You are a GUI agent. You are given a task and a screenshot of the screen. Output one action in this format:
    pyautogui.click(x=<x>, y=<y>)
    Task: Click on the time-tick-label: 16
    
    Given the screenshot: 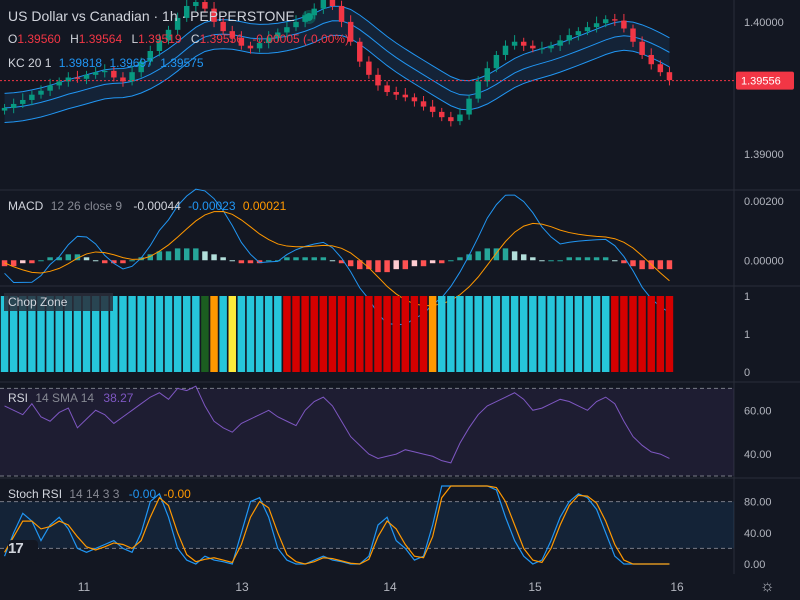 What is the action you would take?
    pyautogui.click(x=677, y=587)
    